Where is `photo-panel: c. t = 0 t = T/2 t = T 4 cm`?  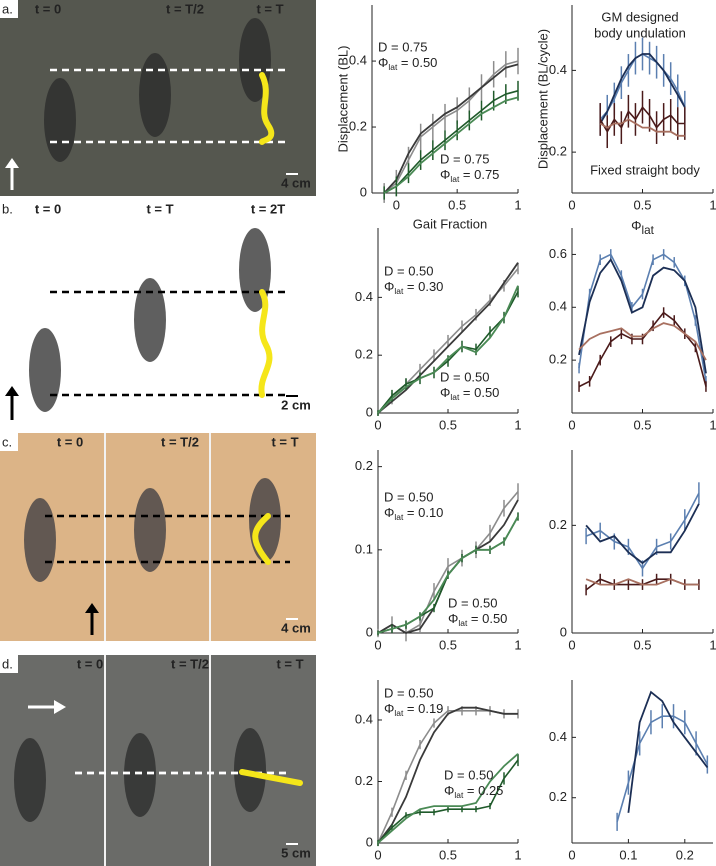
photo-panel: c. t = 0 t = T/2 t = T 4 cm is located at coordinates (158, 537).